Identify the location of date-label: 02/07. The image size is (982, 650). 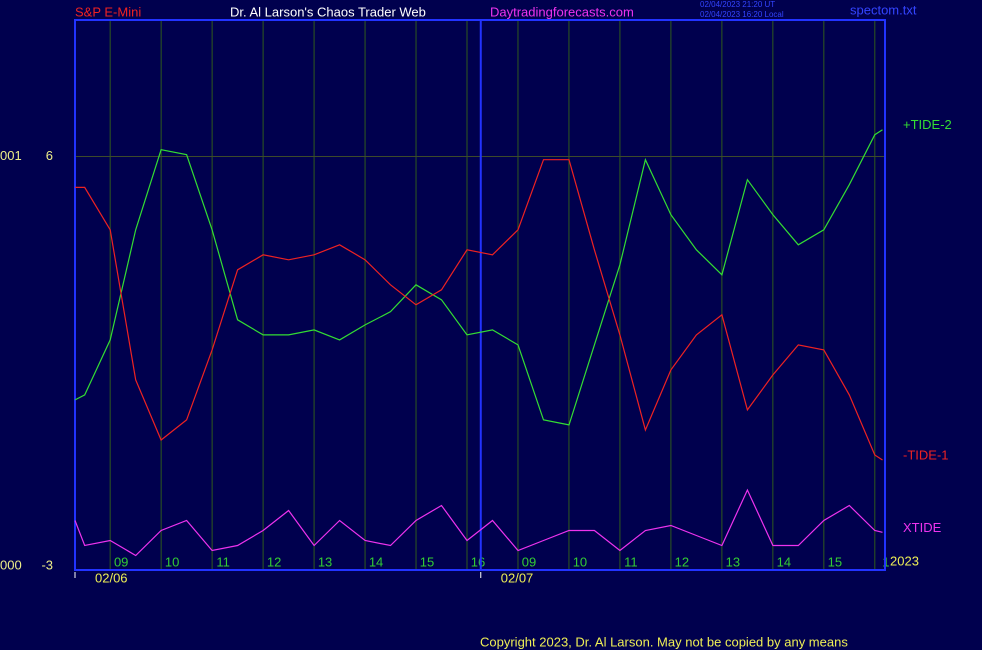
(517, 577).